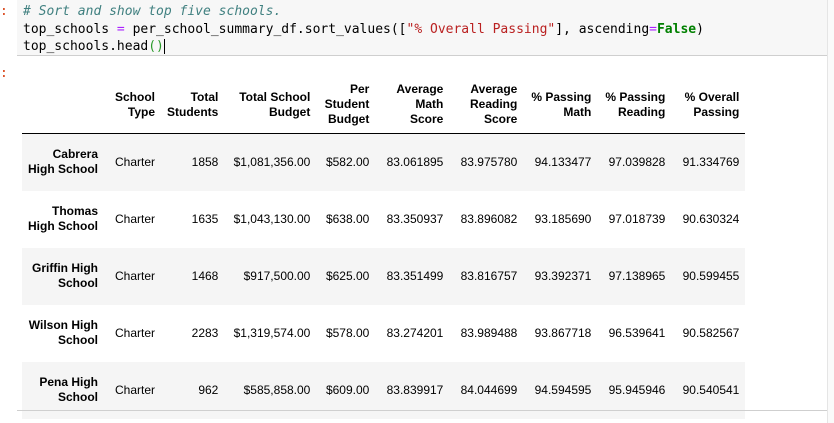  Describe the element at coordinates (152, 11) in the screenshot. I see `code-comment: # Sort and show top five schools.` at that location.